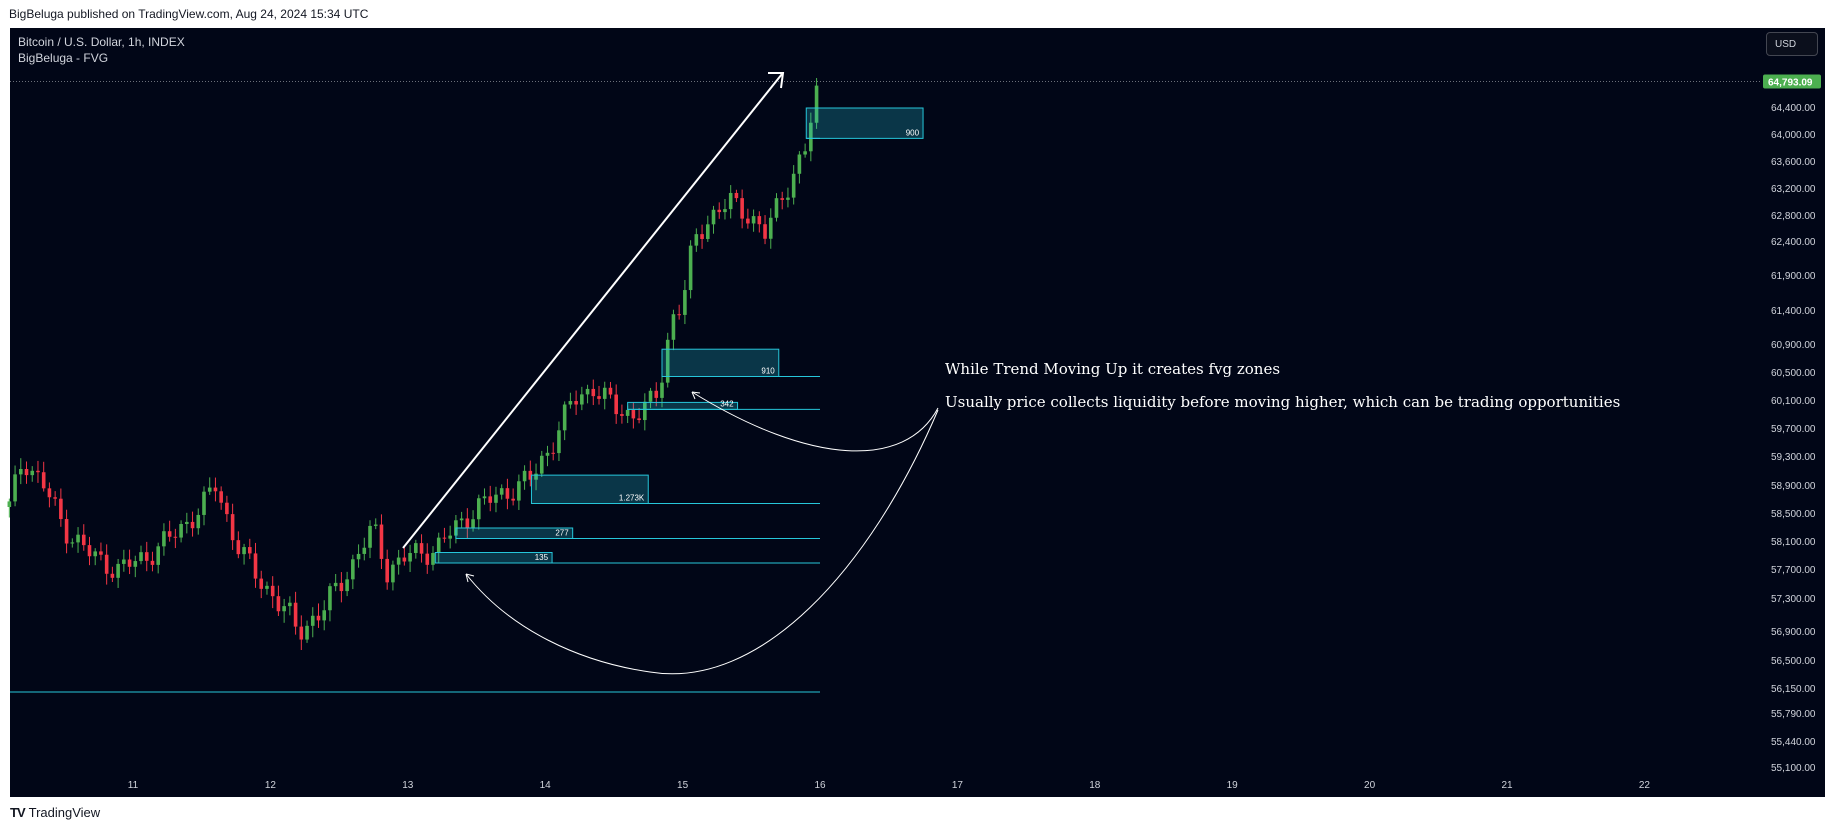 This screenshot has height=832, width=1835. I want to click on currency-button: USD, so click(1792, 44).